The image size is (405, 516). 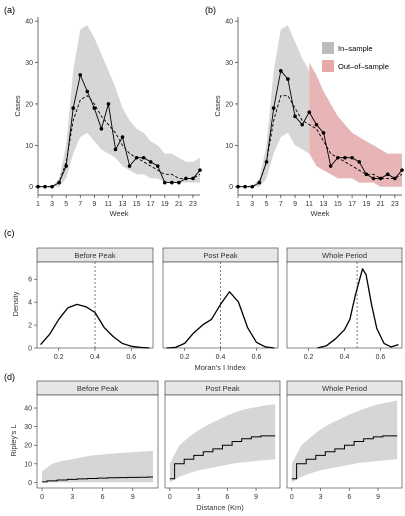 What do you see at coordinates (131, 357) in the screenshot?
I see `c-facet-1-x-tick-label: 0.6` at bounding box center [131, 357].